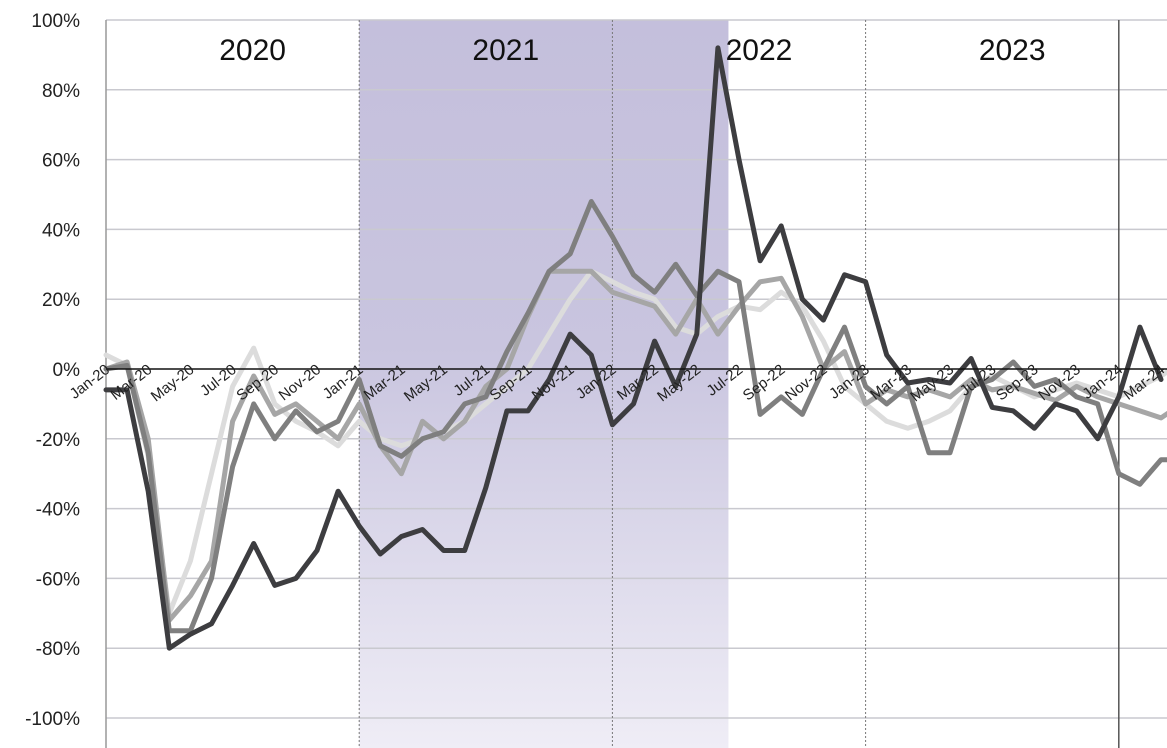 The image size is (1167, 748). I want to click on x-tick-label: Nov-22, so click(806, 382).